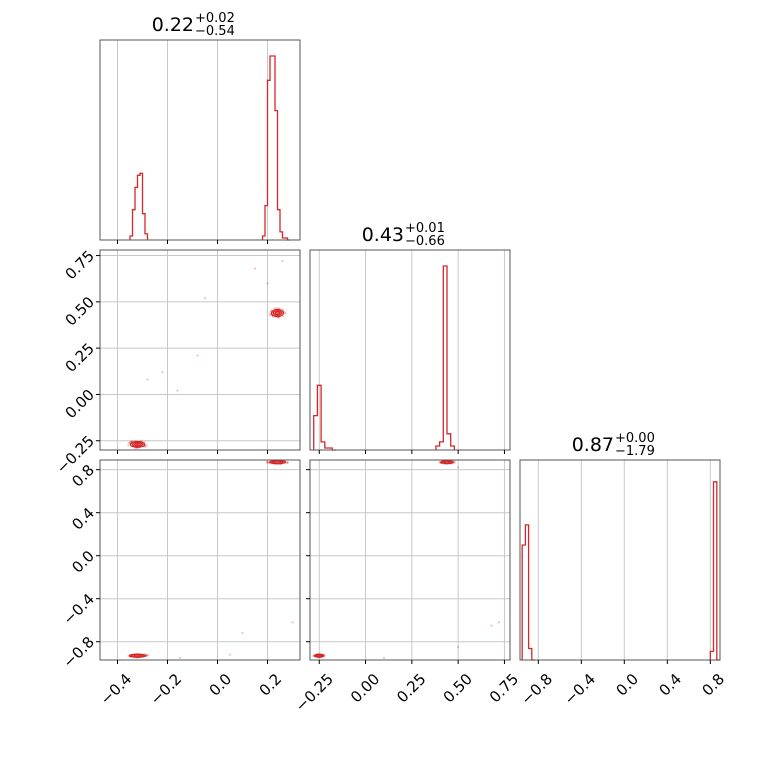 This screenshot has height=760, width=760. I want to click on title-minus: −0.54, so click(215, 31).